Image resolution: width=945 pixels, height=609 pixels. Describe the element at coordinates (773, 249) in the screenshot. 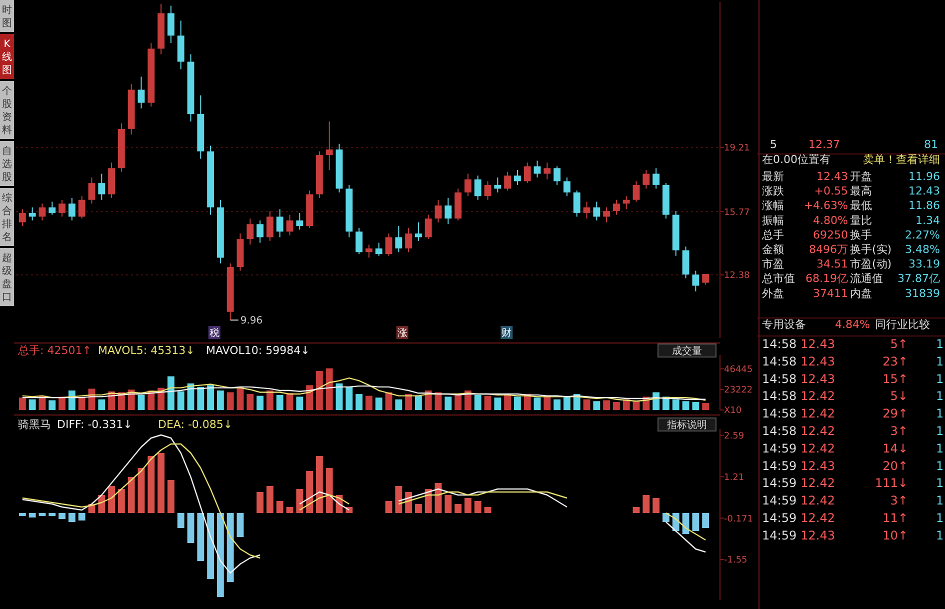

I see `text: 金额` at that location.